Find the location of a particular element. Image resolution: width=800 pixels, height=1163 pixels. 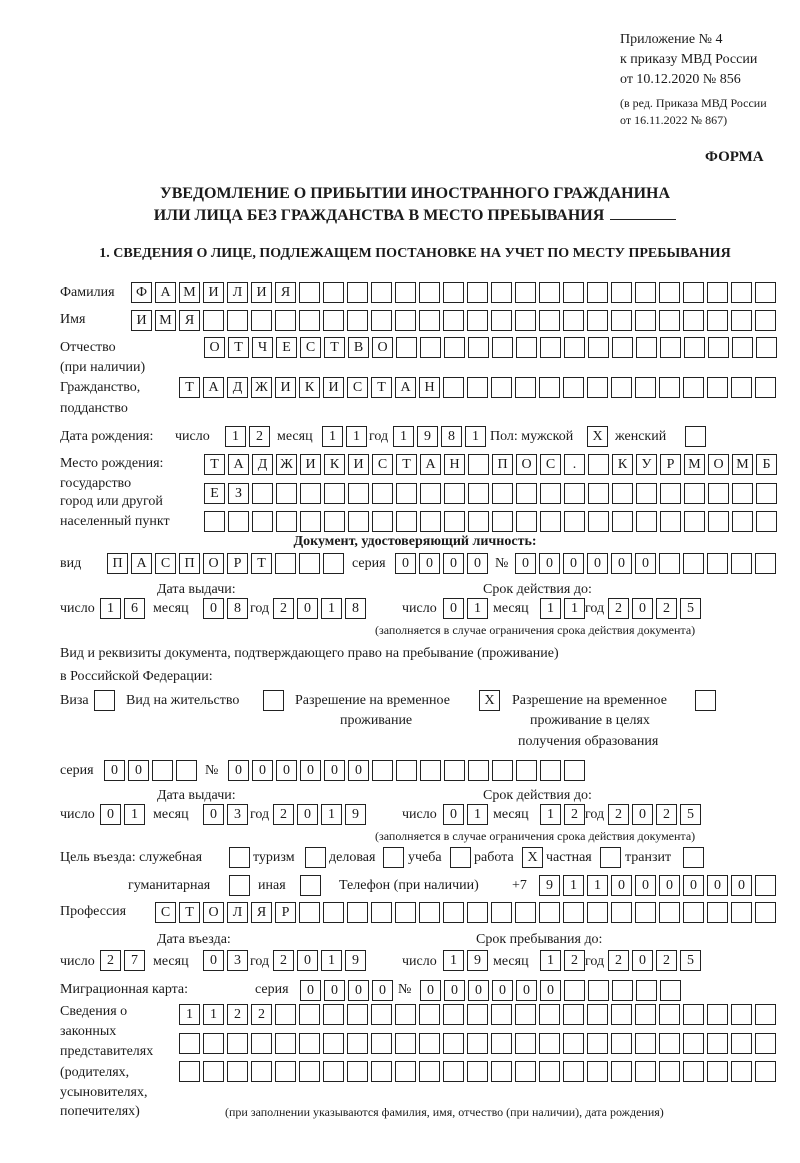

char-cell: Л is located at coordinates (237, 912).